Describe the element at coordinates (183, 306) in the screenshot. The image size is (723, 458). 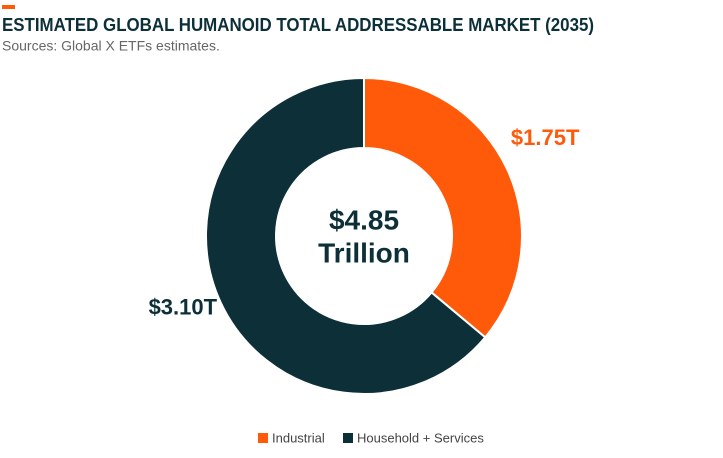
I see `value-label: $3.10T` at that location.